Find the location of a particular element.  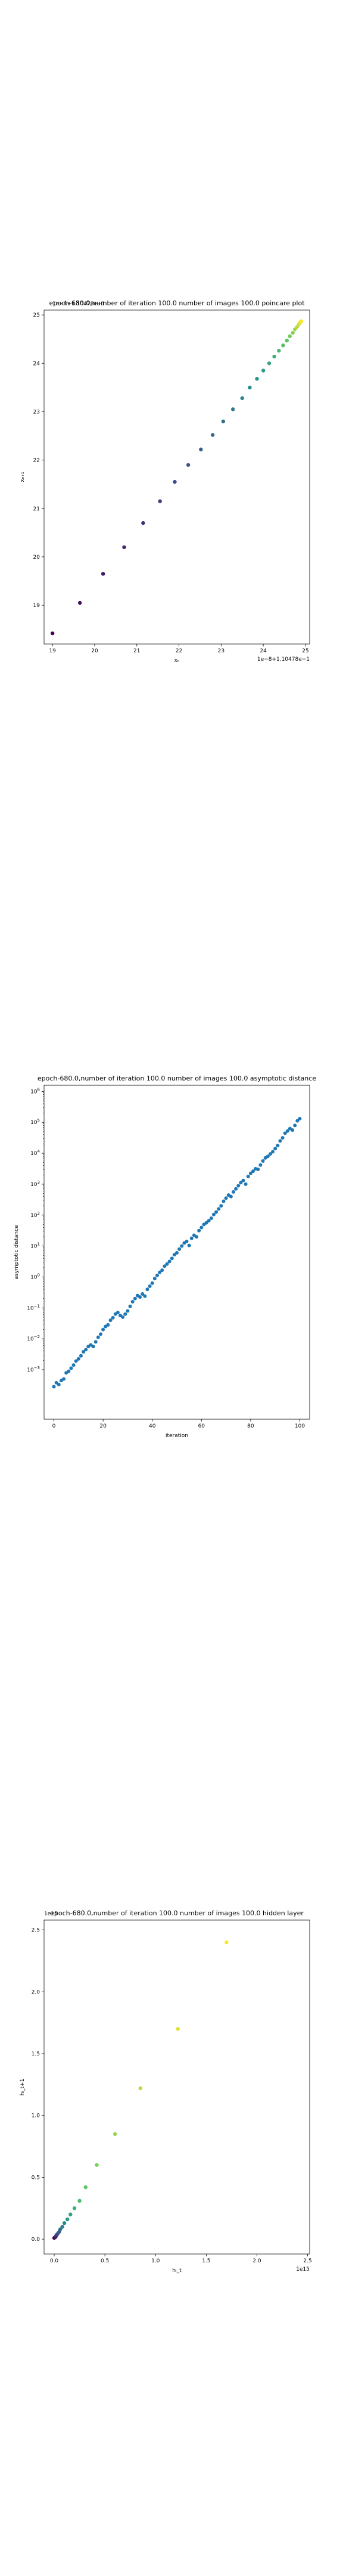

y-tick-label: 21 is located at coordinates (37, 509).